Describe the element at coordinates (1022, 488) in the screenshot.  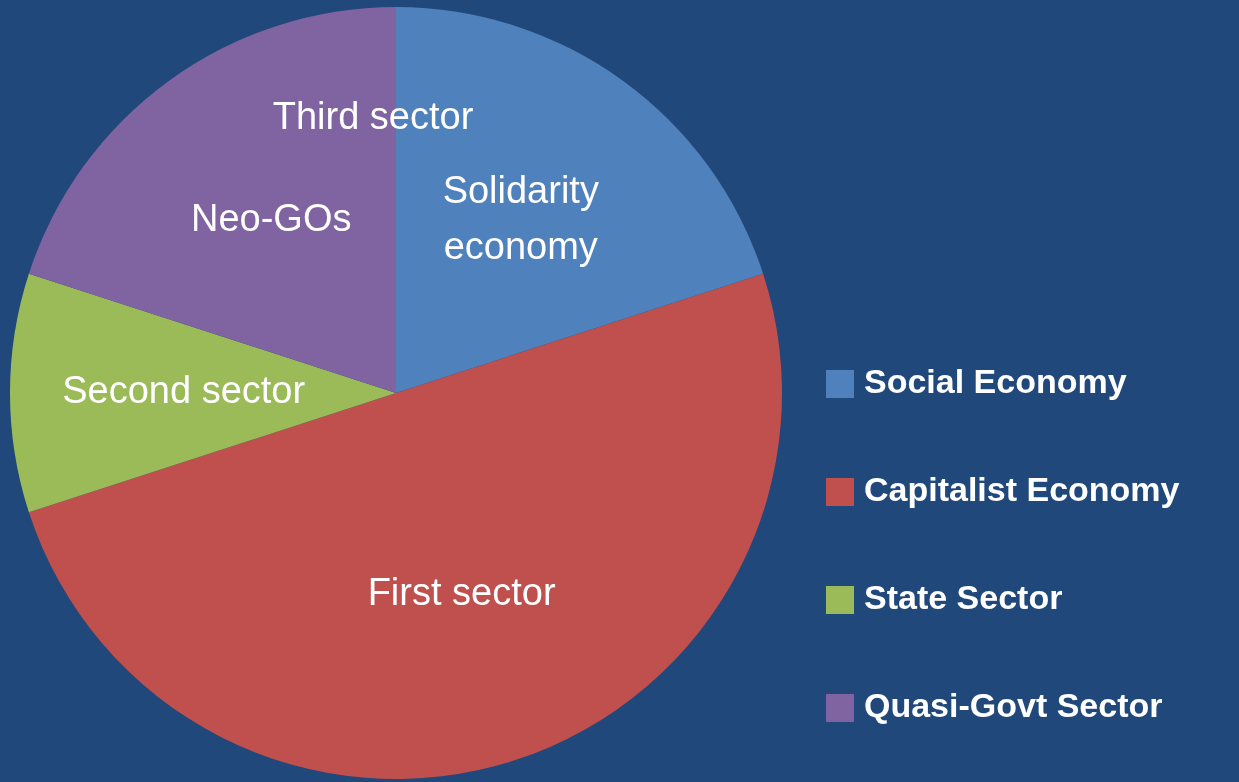
I see `legend-label: Capitalist Economy` at that location.